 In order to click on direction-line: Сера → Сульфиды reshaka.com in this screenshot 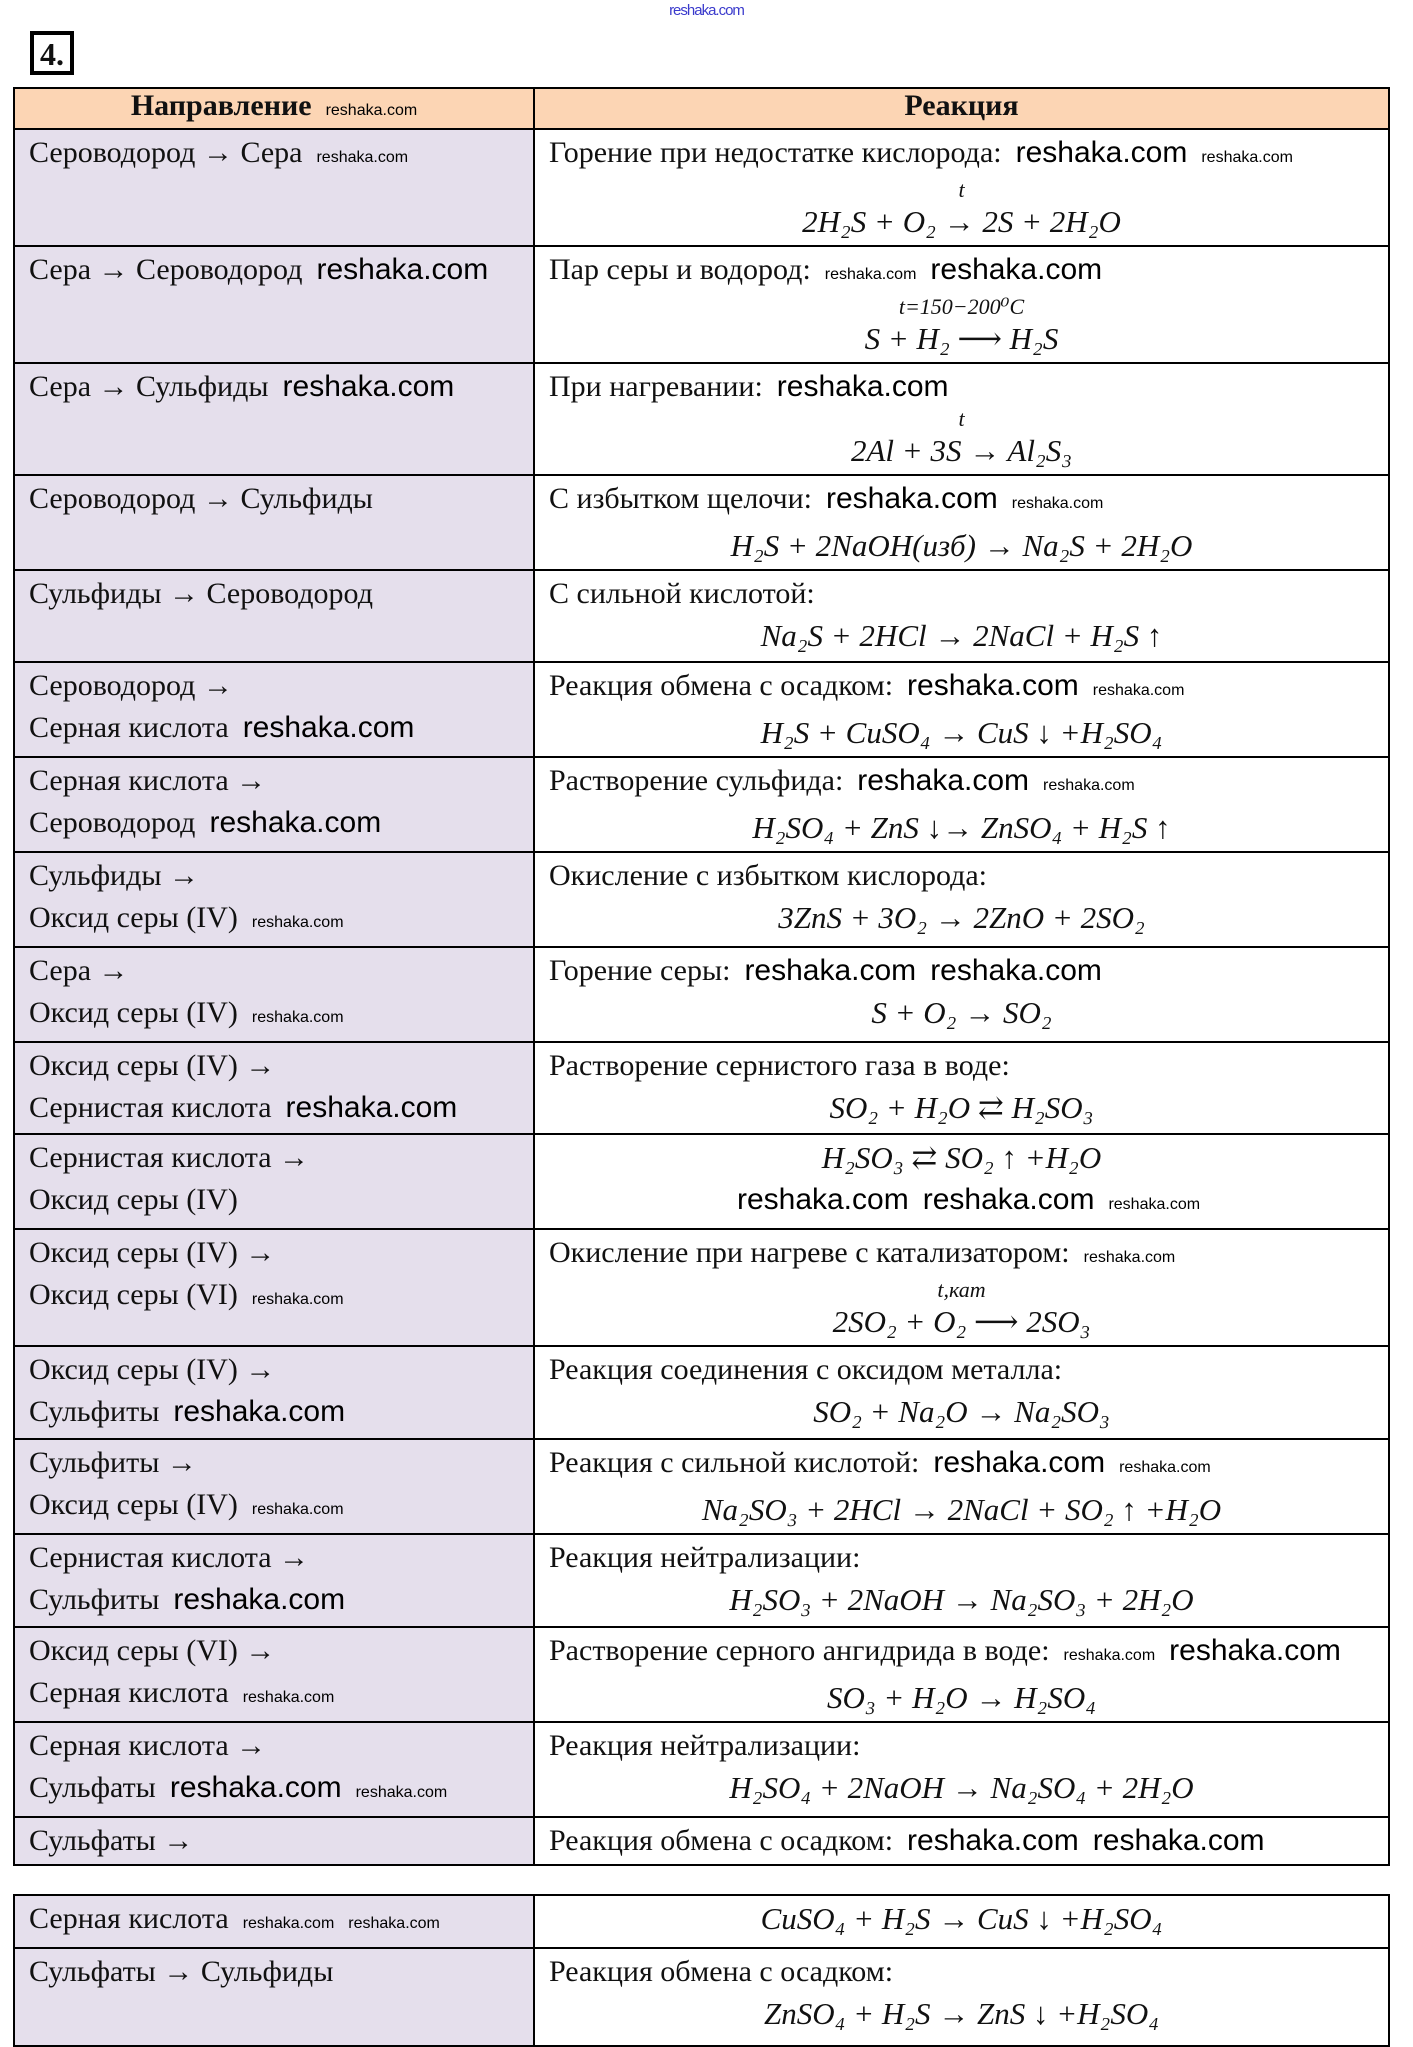, I will do `click(274, 387)`.